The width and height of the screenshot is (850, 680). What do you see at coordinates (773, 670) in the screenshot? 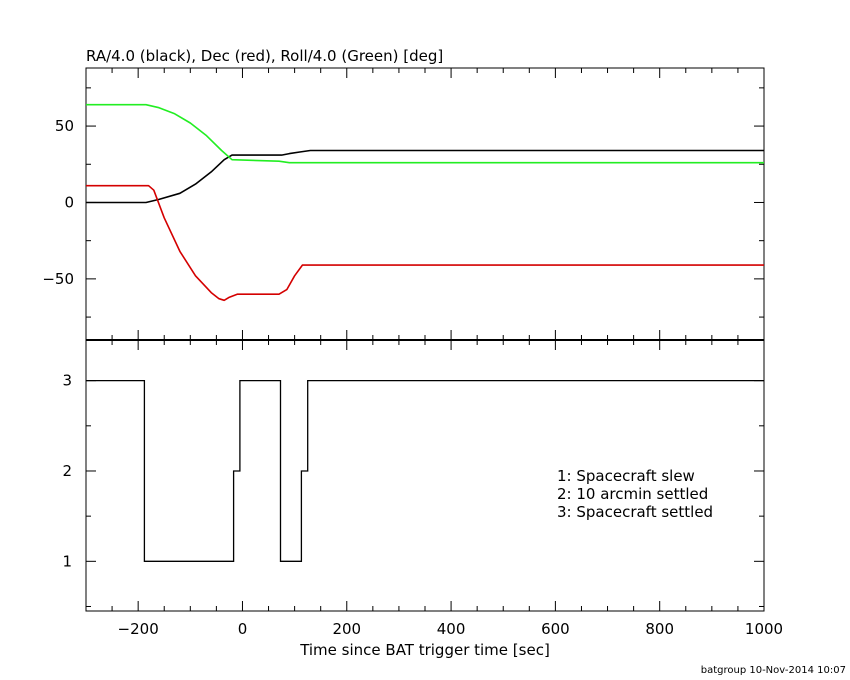
I see `footer-credit: batgroup 10-Nov-2014 10:07` at bounding box center [773, 670].